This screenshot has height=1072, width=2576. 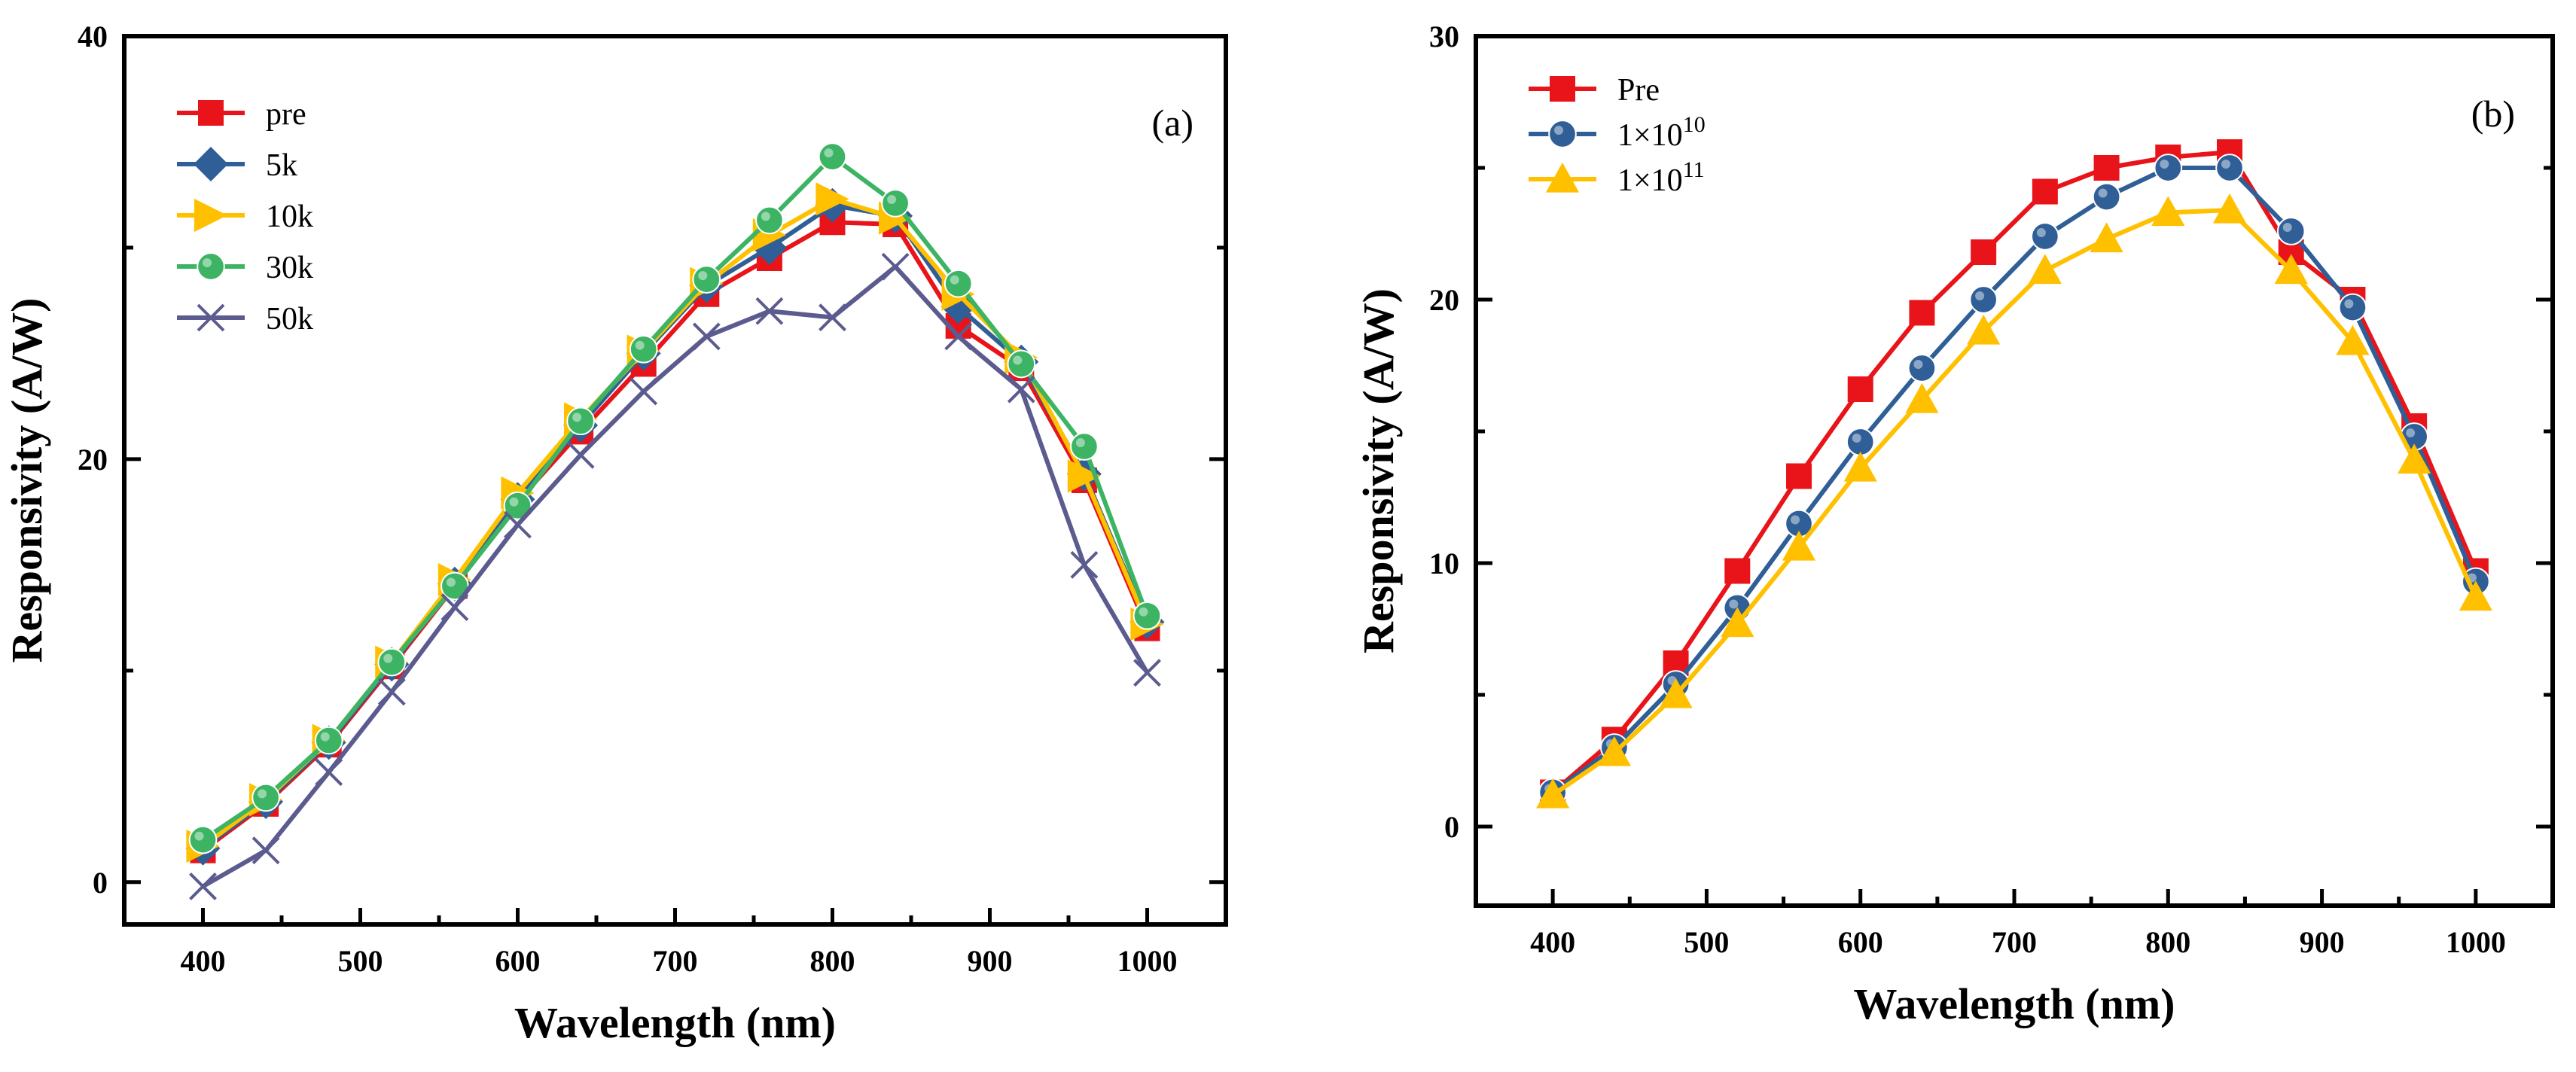 I want to click on legend-label: 1×10¹⁰, so click(x=1661, y=132).